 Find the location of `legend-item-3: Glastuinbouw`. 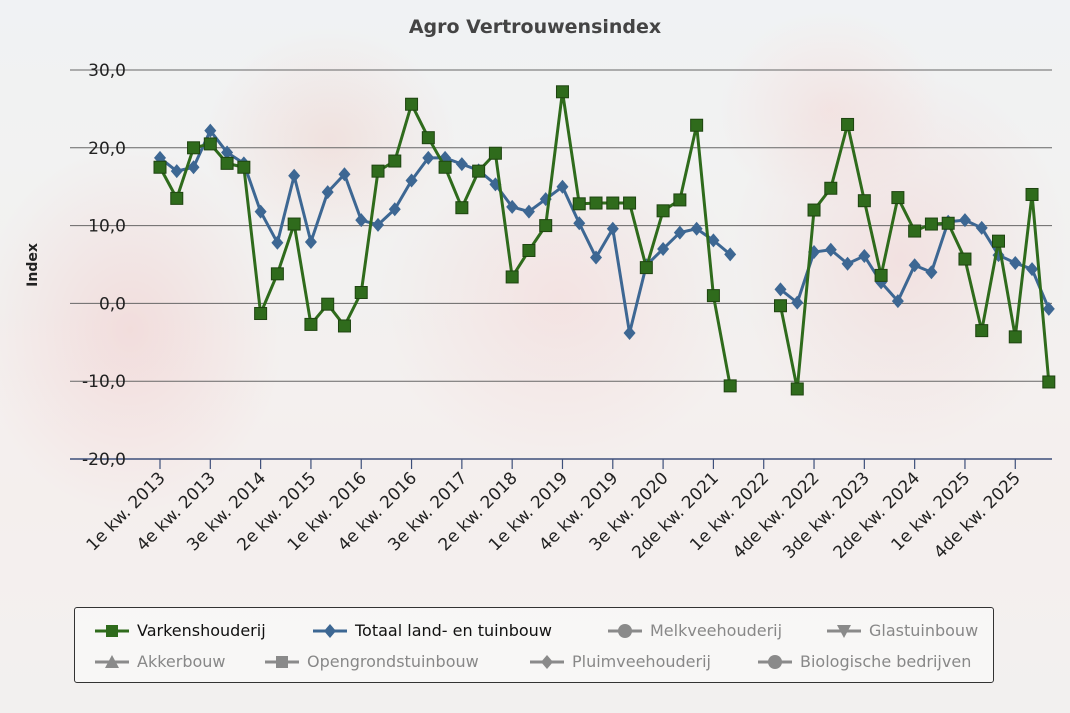

legend-item-3: Glastuinbouw is located at coordinates (902, 630).